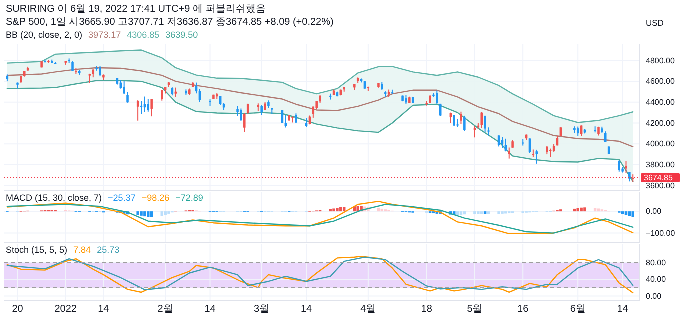 The height and width of the screenshot is (328, 680). What do you see at coordinates (156, 198) in the screenshot?
I see `text: −98.26` at bounding box center [156, 198].